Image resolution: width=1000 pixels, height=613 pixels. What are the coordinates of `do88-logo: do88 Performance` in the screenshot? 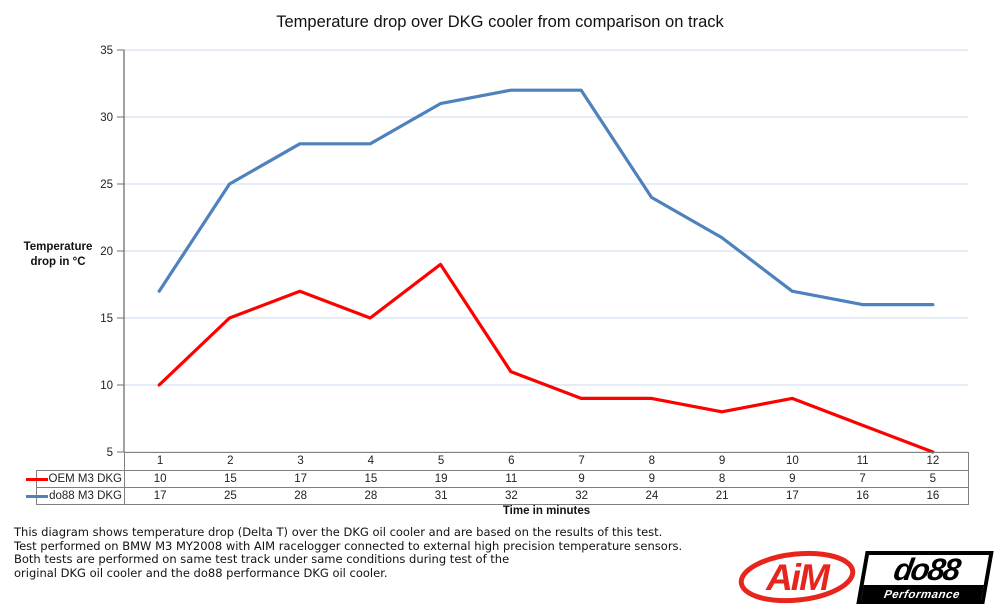 It's located at (925, 577).